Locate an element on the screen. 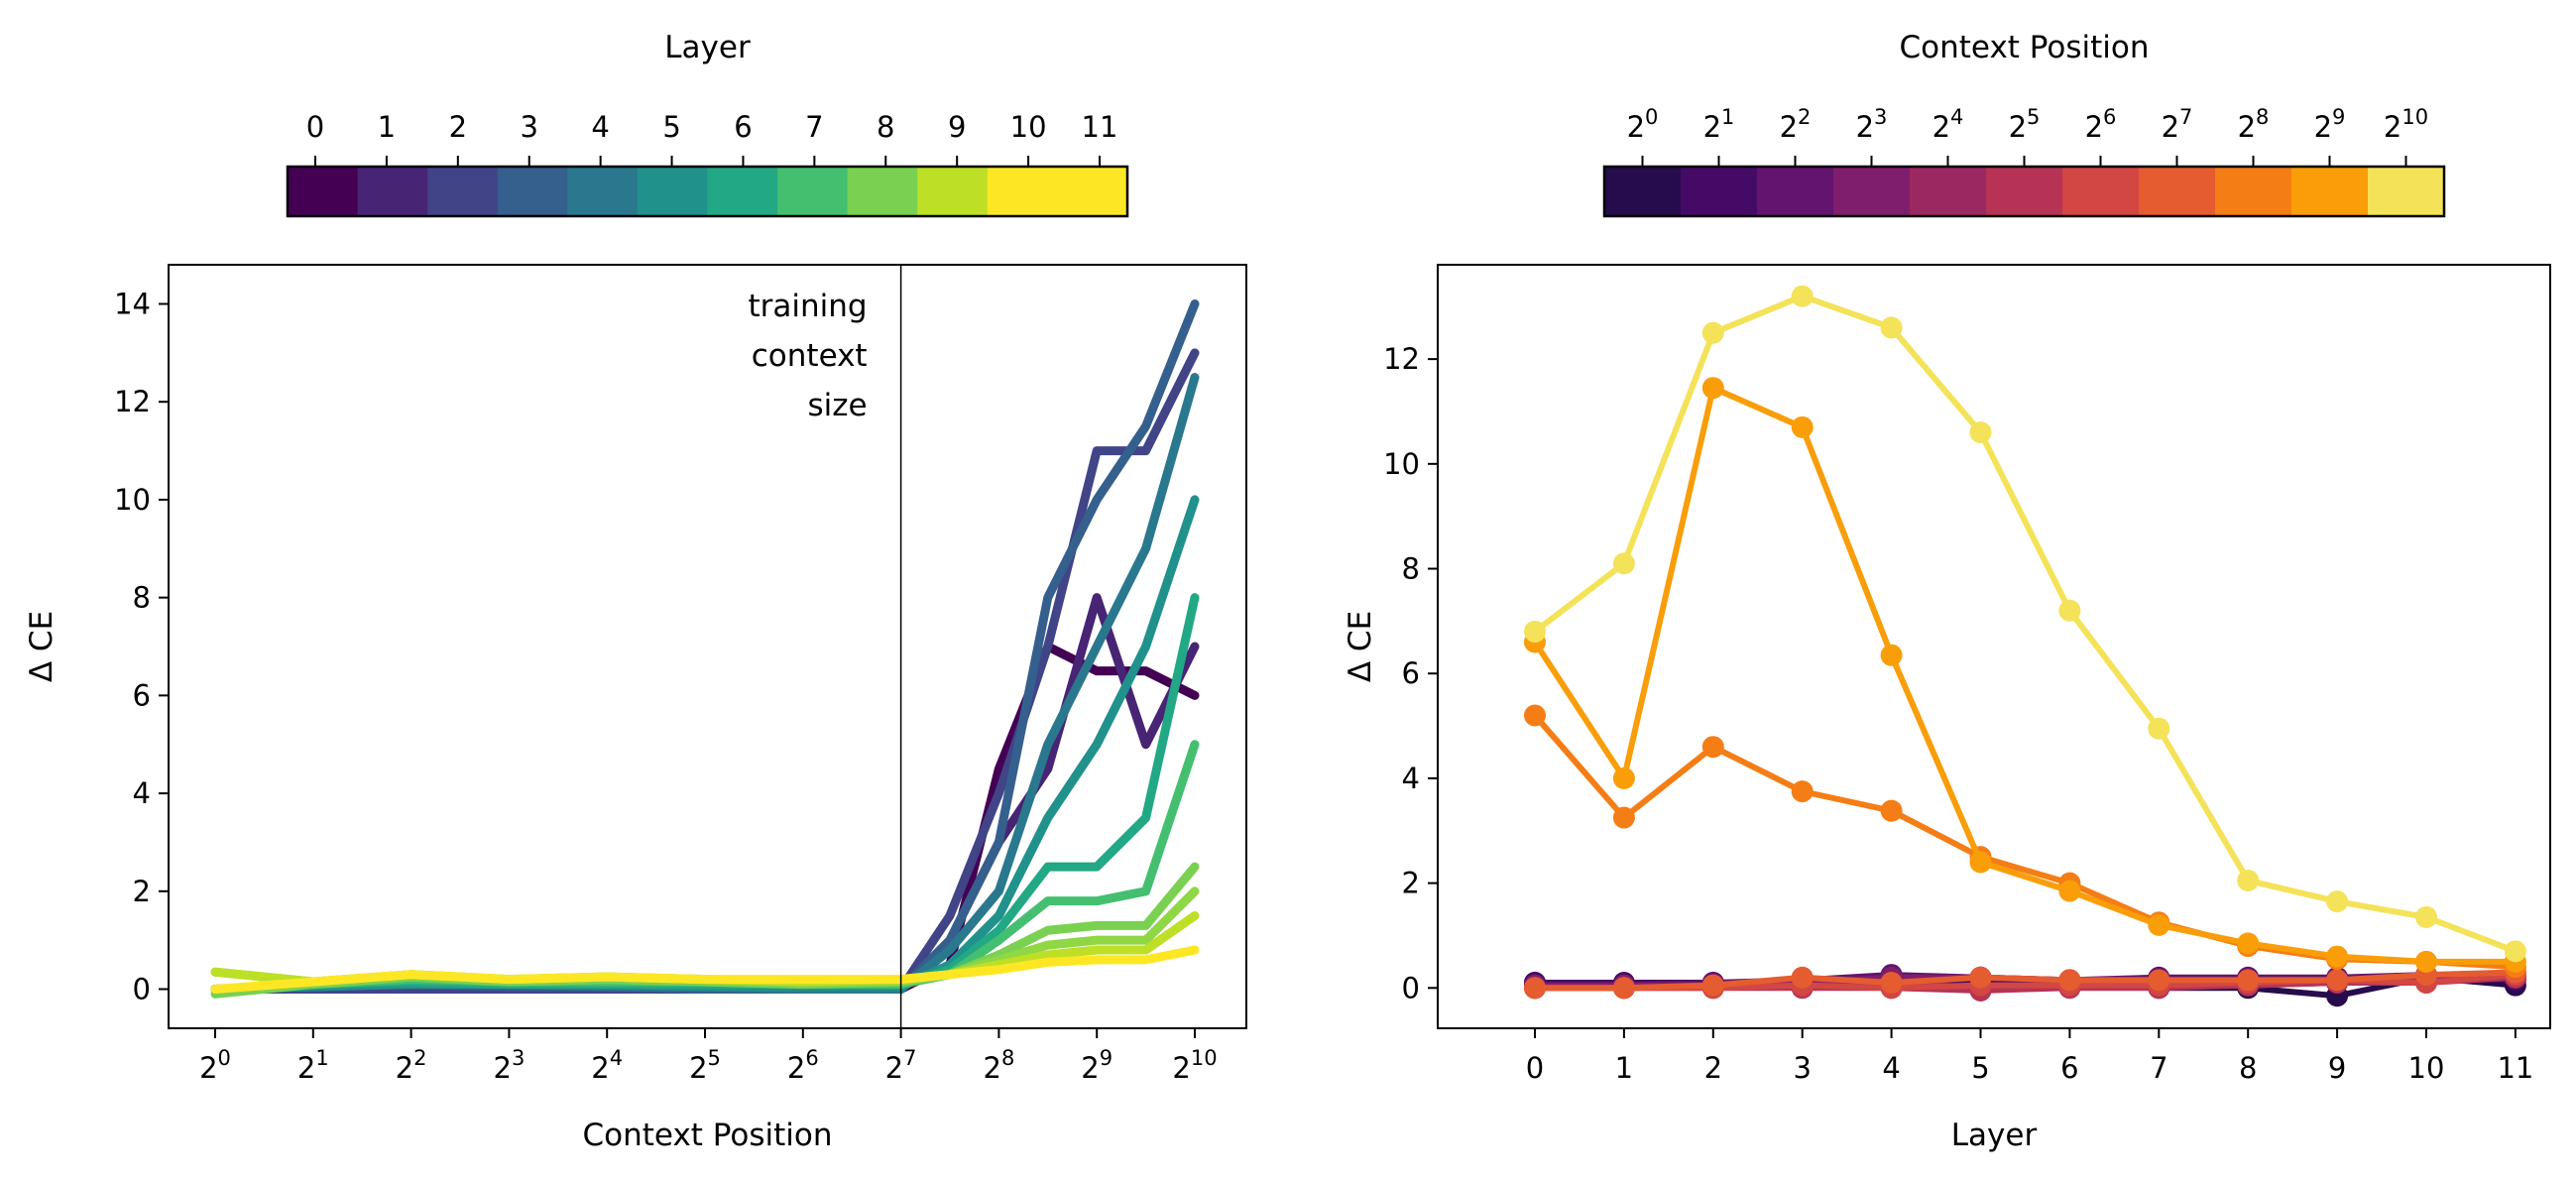 This screenshot has width=2576, height=1180. colorbar-tick-label: 29 is located at coordinates (2330, 124).